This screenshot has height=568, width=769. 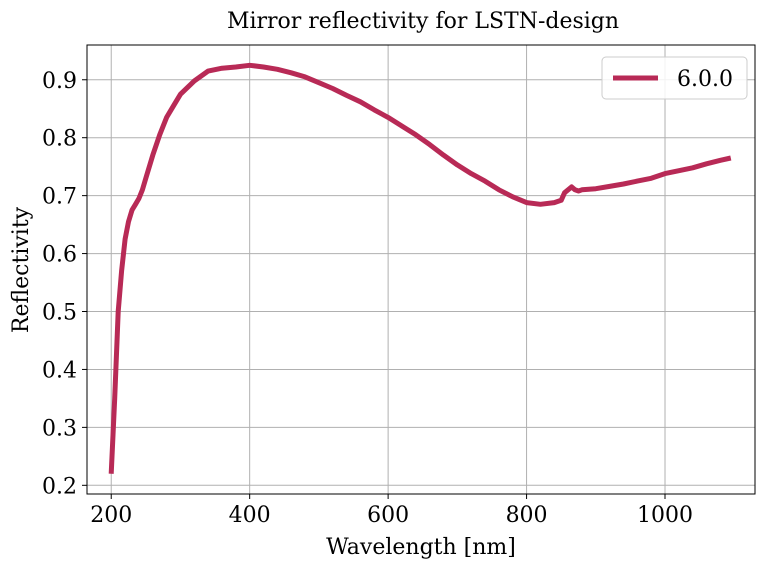 I want to click on x-axis: 200 400 600 800 1000, so click(x=391, y=511).